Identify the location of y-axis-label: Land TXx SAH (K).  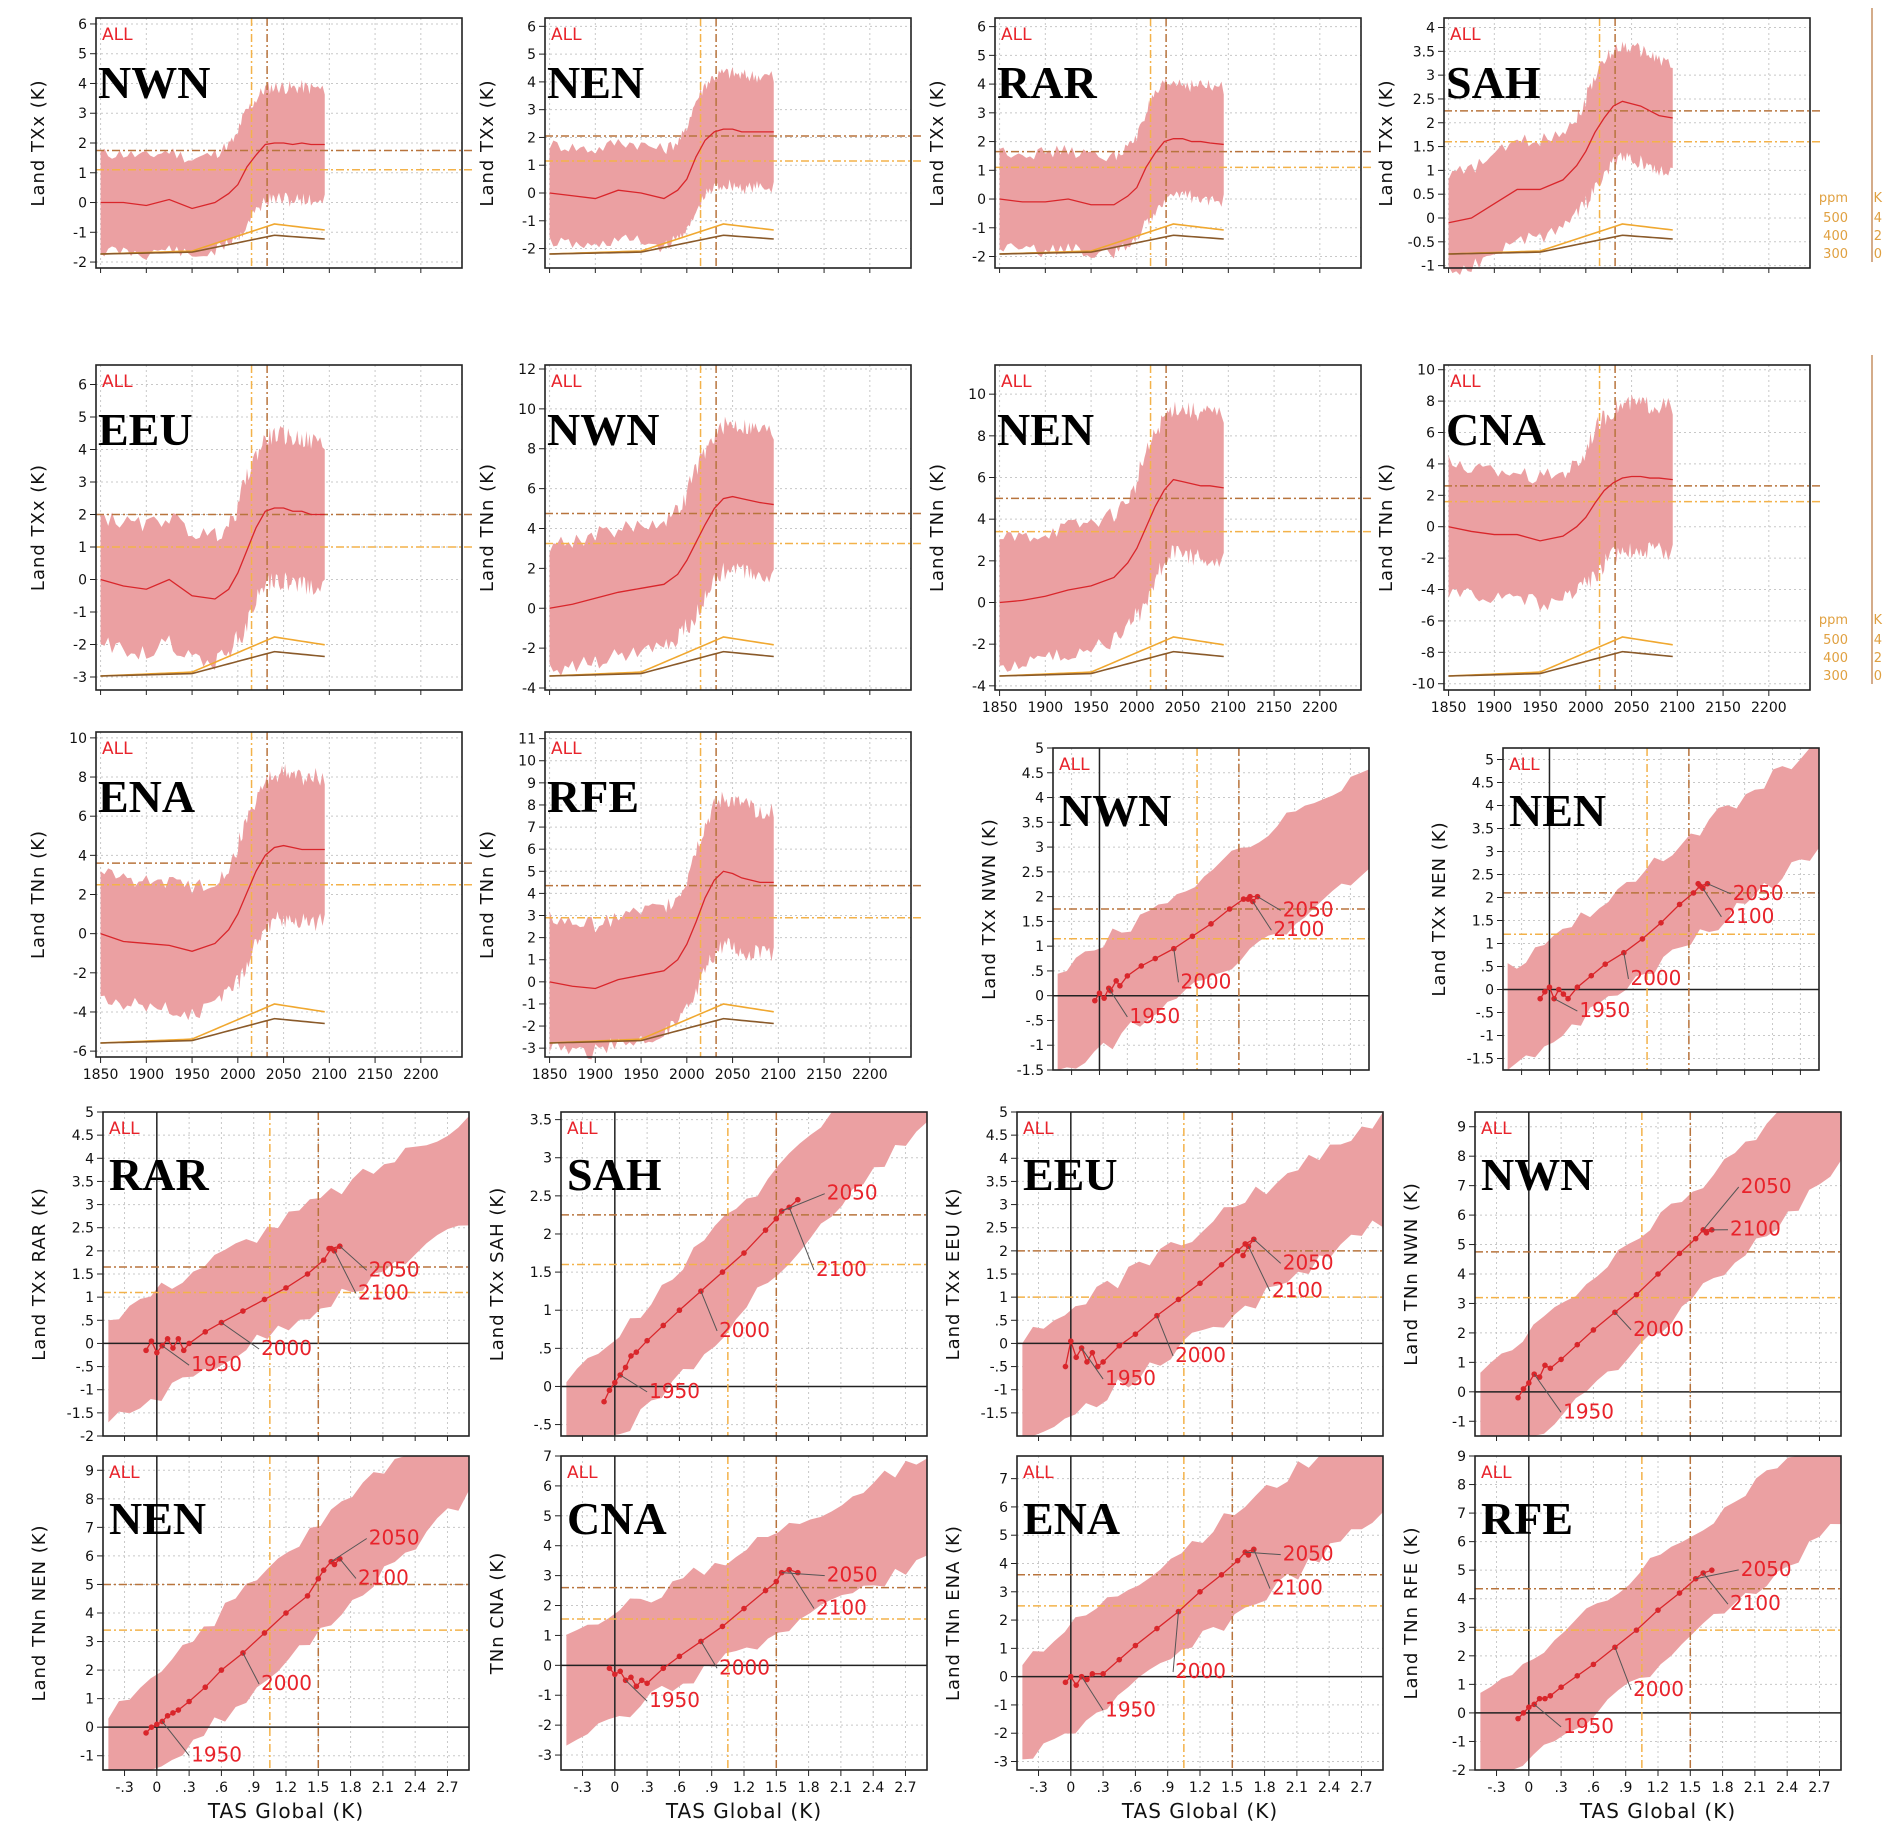
(497, 1274).